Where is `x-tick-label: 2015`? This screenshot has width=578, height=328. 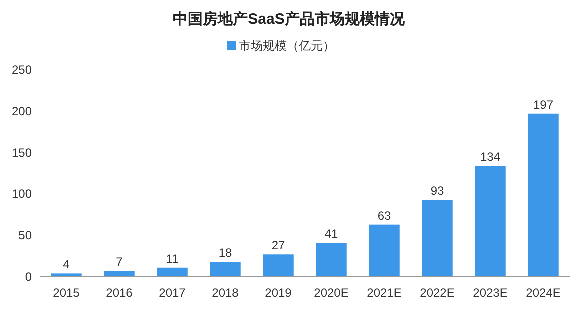
x-tick-label: 2015 is located at coordinates (66, 293).